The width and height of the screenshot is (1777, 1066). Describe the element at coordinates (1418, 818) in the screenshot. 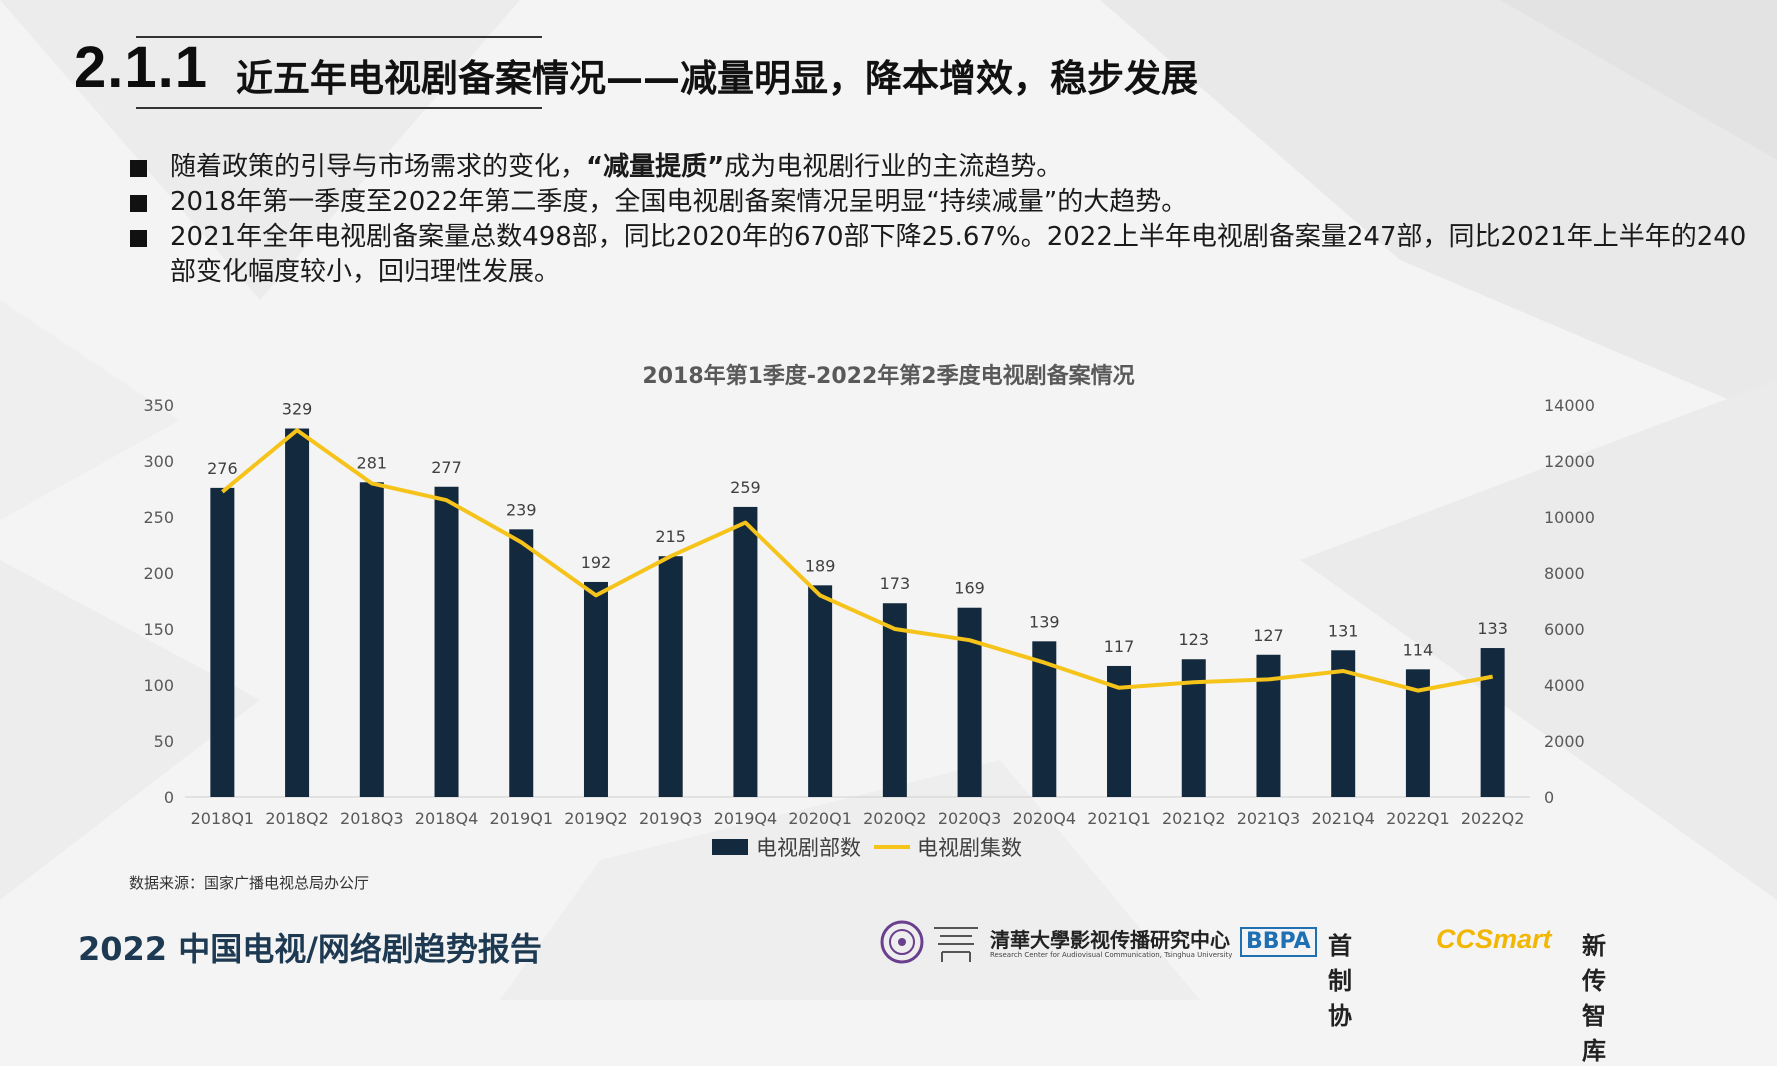

I see `x-tick-label: 2022Q1` at that location.